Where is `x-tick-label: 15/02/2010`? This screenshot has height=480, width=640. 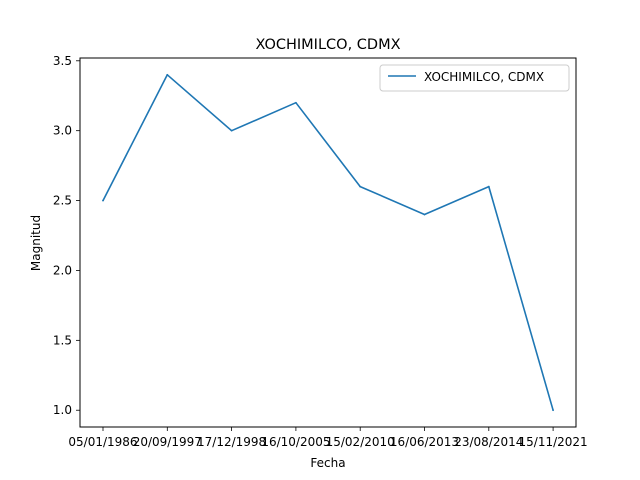
x-tick-label: 15/02/2010 is located at coordinates (360, 442).